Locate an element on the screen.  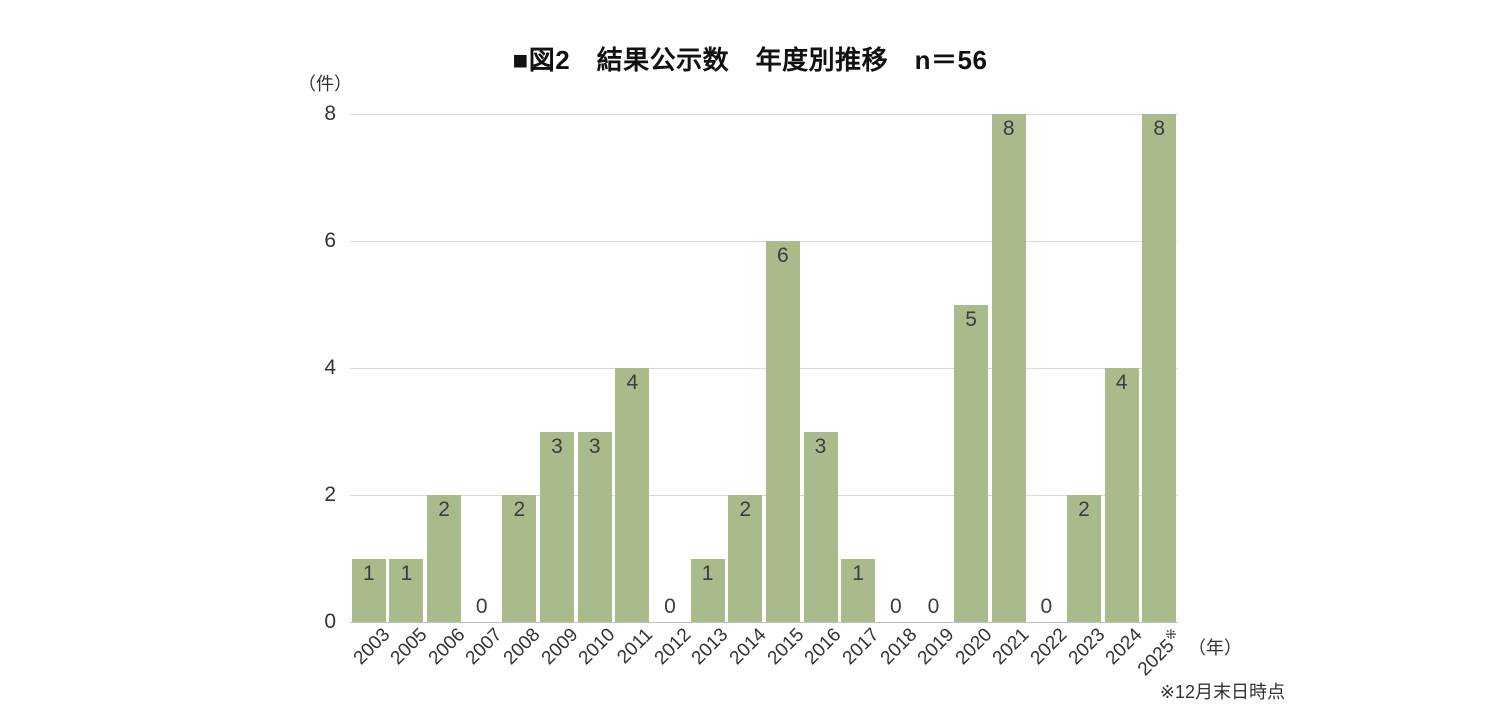
bar-2003 is located at coordinates (368, 590).